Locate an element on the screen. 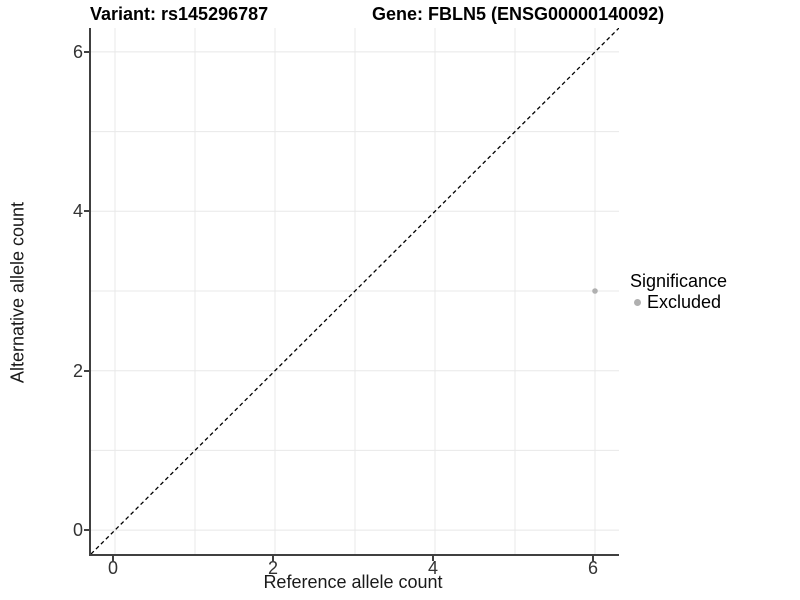  y-tick-label: 4 is located at coordinates (77, 211).